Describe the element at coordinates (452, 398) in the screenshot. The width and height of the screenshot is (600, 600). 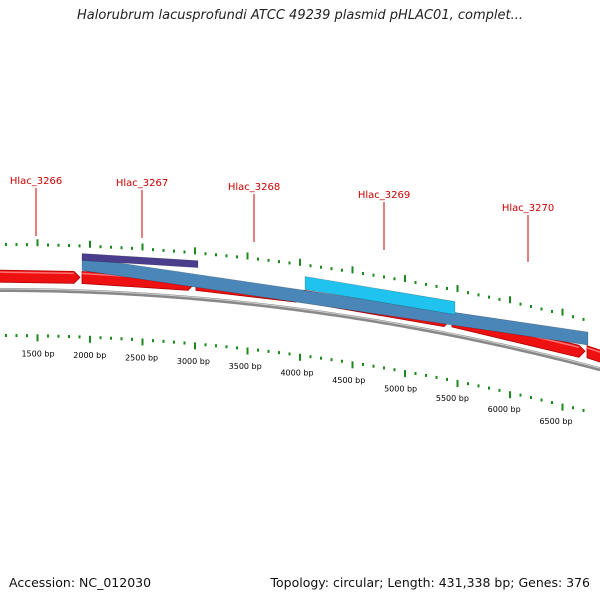
I see `scale-label: 5500 bp` at that location.